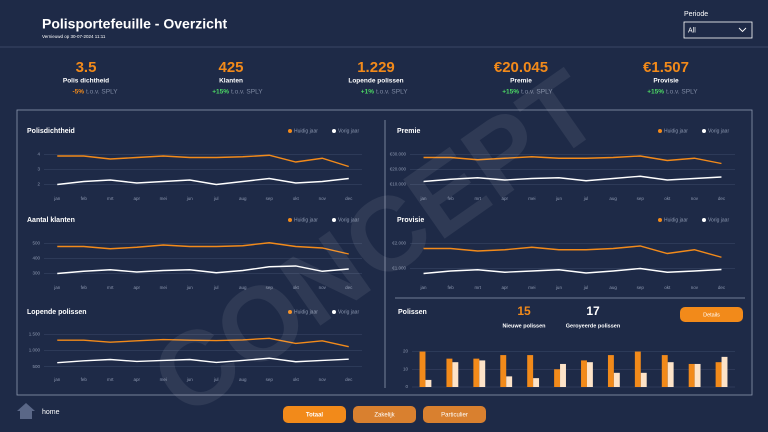 The image size is (768, 432). Describe the element at coordinates (524, 311) in the screenshot. I see `new-value: 15` at that location.